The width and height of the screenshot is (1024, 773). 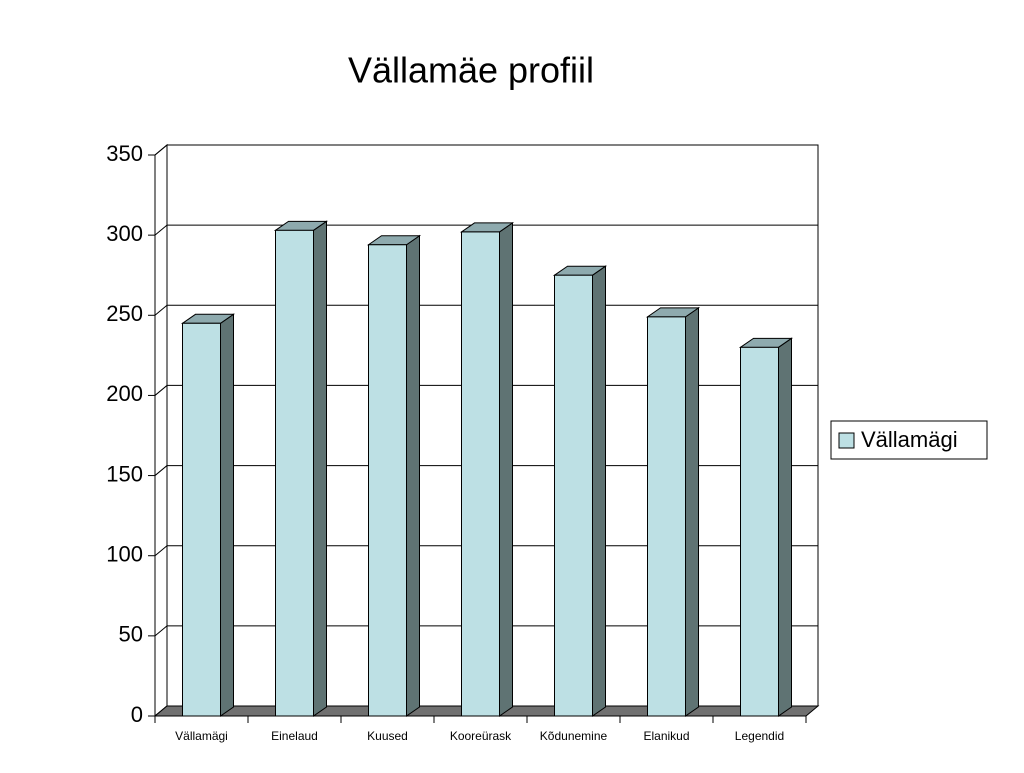 What do you see at coordinates (846, 440) in the screenshot?
I see `legend-swatch` at bounding box center [846, 440].